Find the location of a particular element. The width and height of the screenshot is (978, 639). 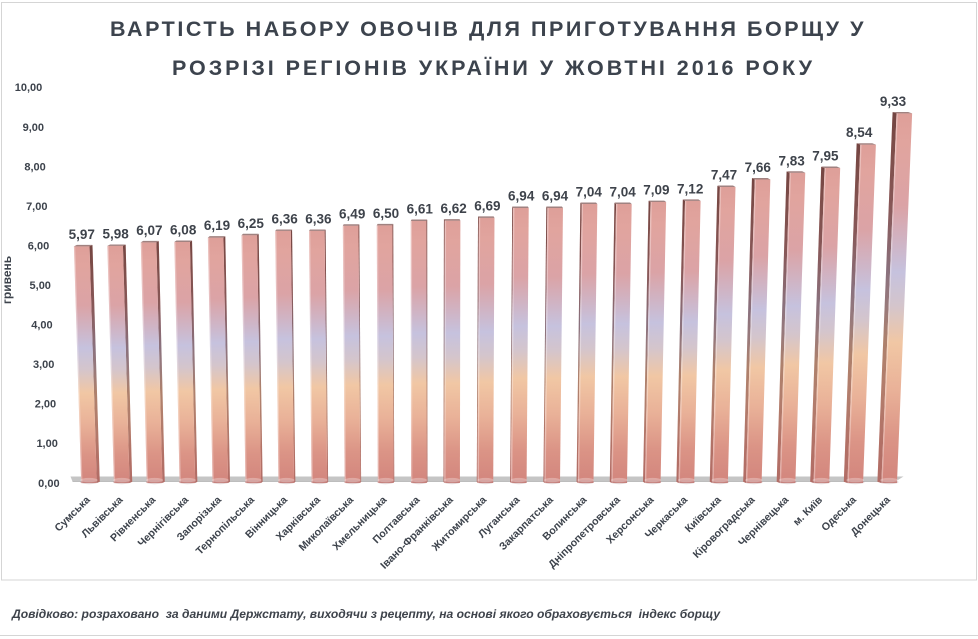

svg-text: 6,62 is located at coordinates (453, 208).